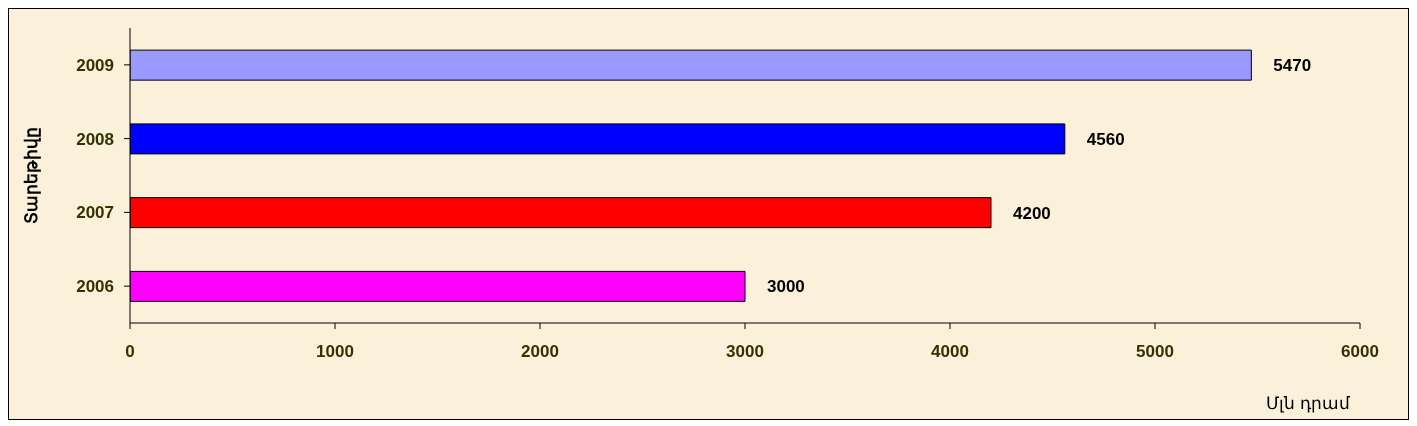  What do you see at coordinates (95, 139) in the screenshot?
I see `y-tick-label: 2008` at bounding box center [95, 139].